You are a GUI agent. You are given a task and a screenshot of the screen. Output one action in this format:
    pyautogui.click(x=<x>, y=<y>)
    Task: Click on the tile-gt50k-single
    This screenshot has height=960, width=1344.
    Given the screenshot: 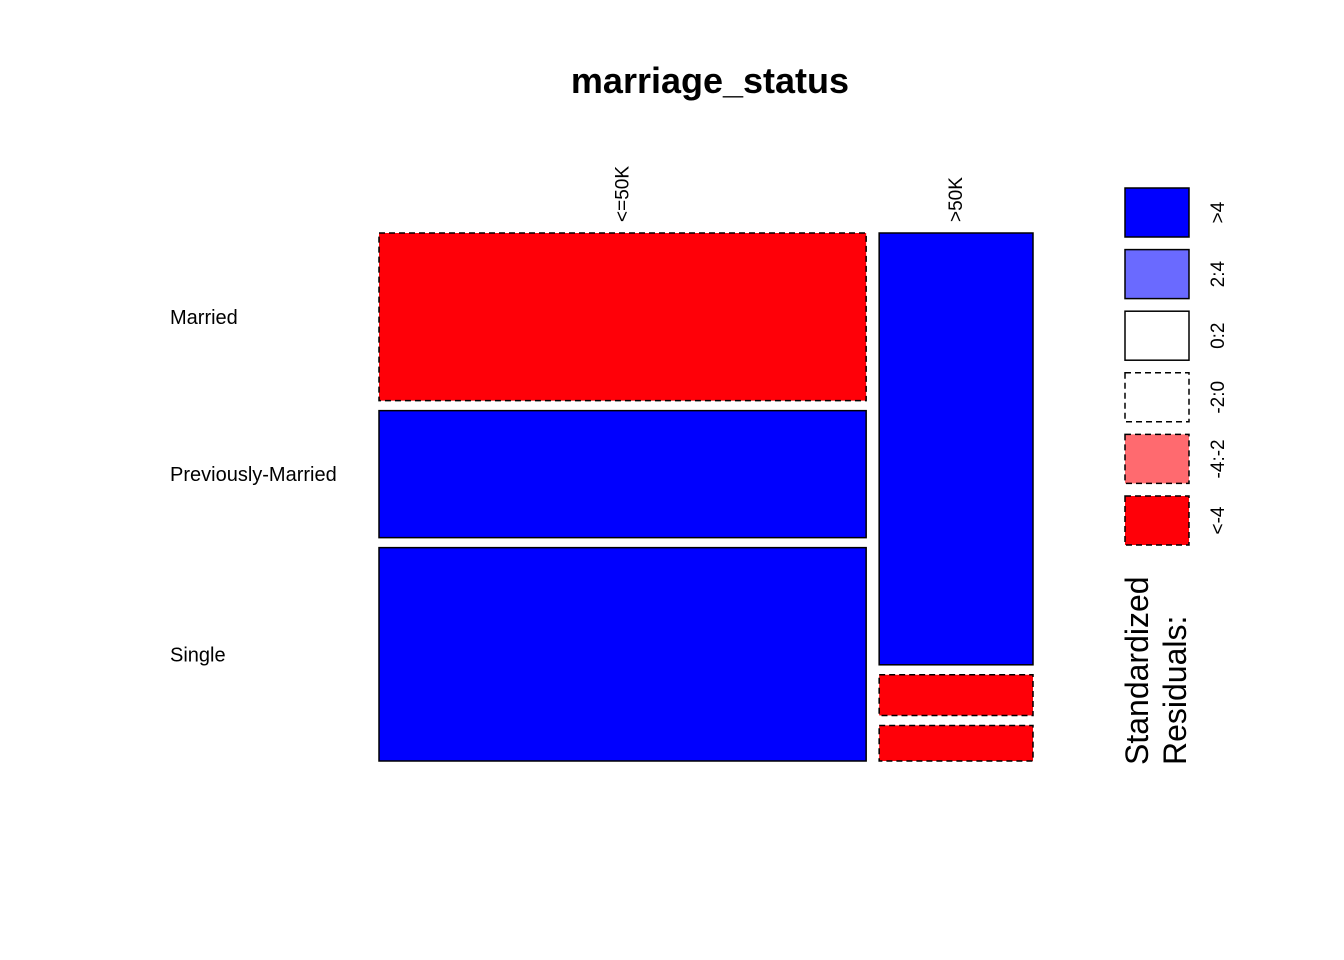 What is the action you would take?
    pyautogui.click(x=956, y=743)
    